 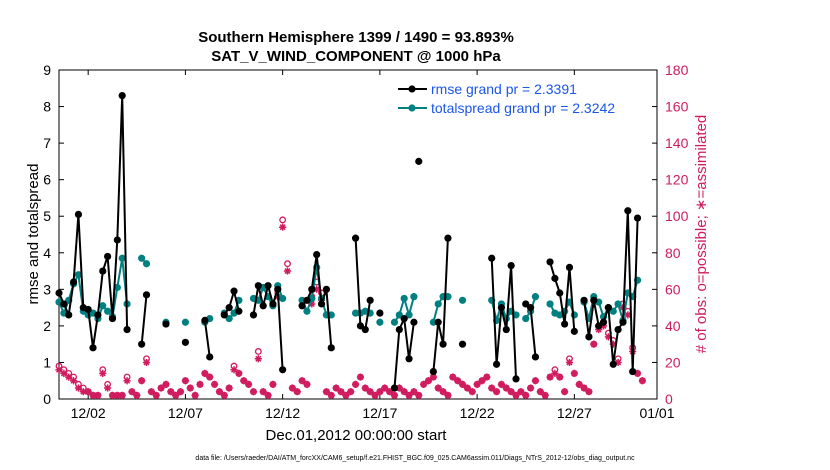 I want to click on right-tick-label: 80, so click(x=673, y=253).